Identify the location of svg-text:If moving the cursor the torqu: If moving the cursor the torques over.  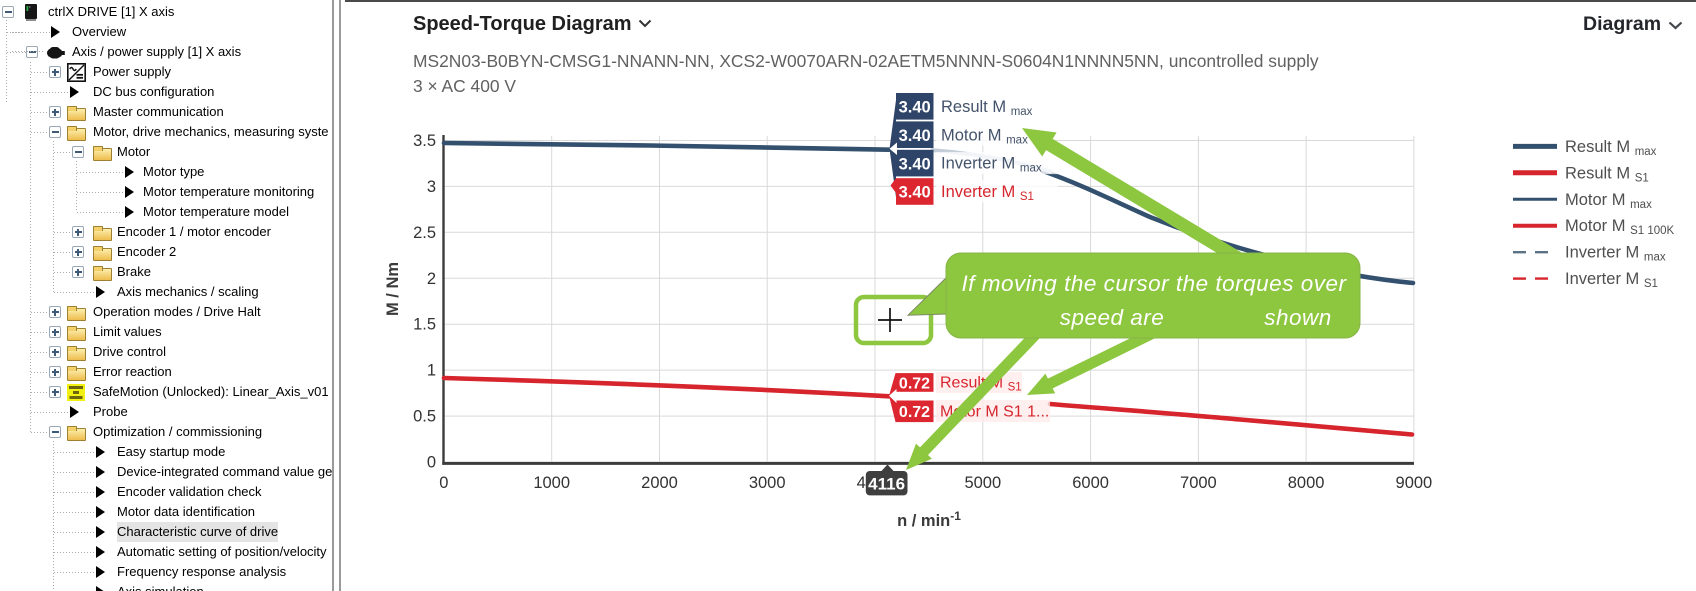
(1155, 283).